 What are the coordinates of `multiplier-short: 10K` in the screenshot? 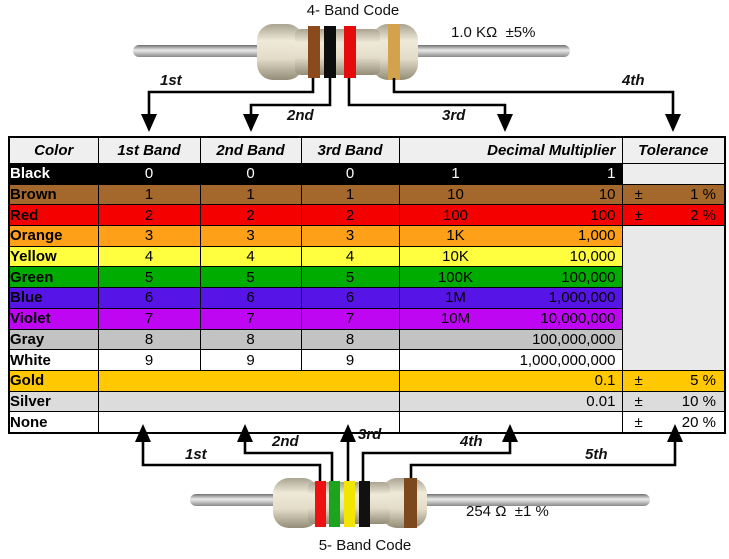 It's located at (455, 257).